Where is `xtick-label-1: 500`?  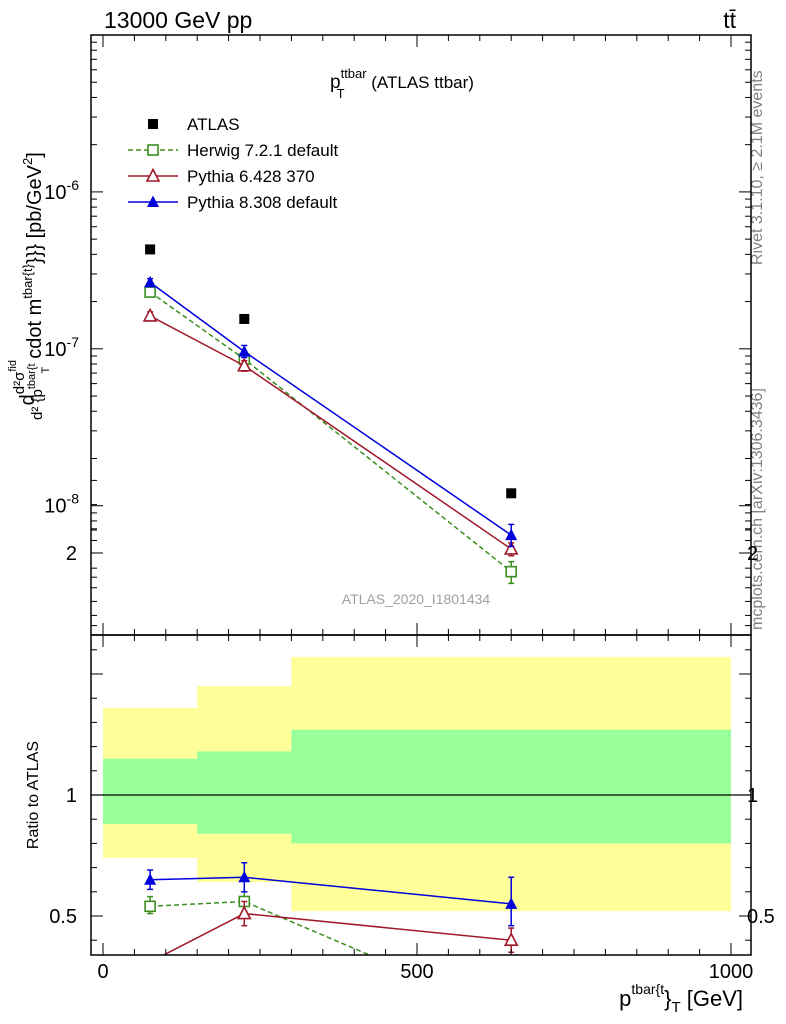
xtick-label-1: 500 is located at coordinates (416, 972).